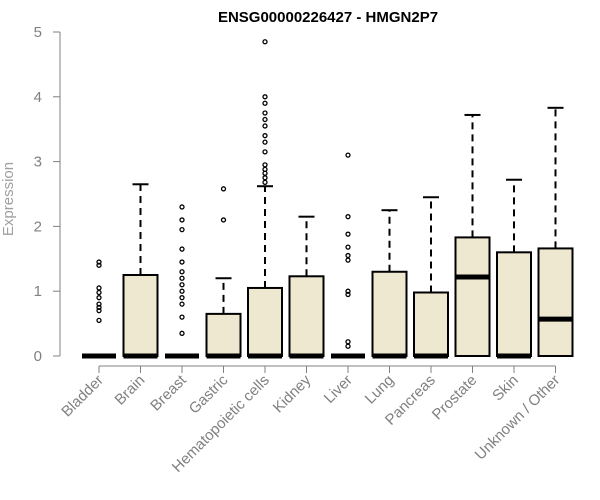  I want to click on box-liver, so click(348, 255).